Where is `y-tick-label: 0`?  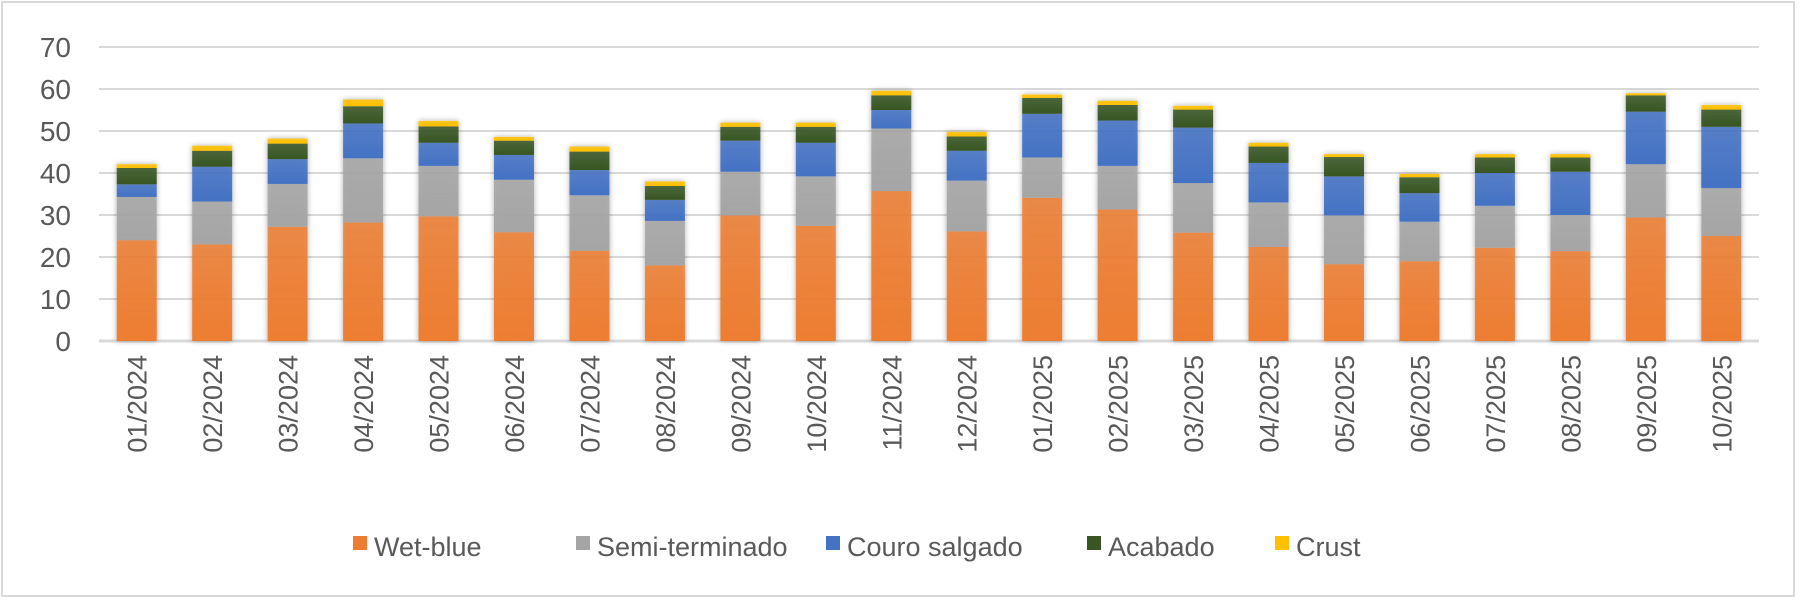 y-tick-label: 0 is located at coordinates (63, 341).